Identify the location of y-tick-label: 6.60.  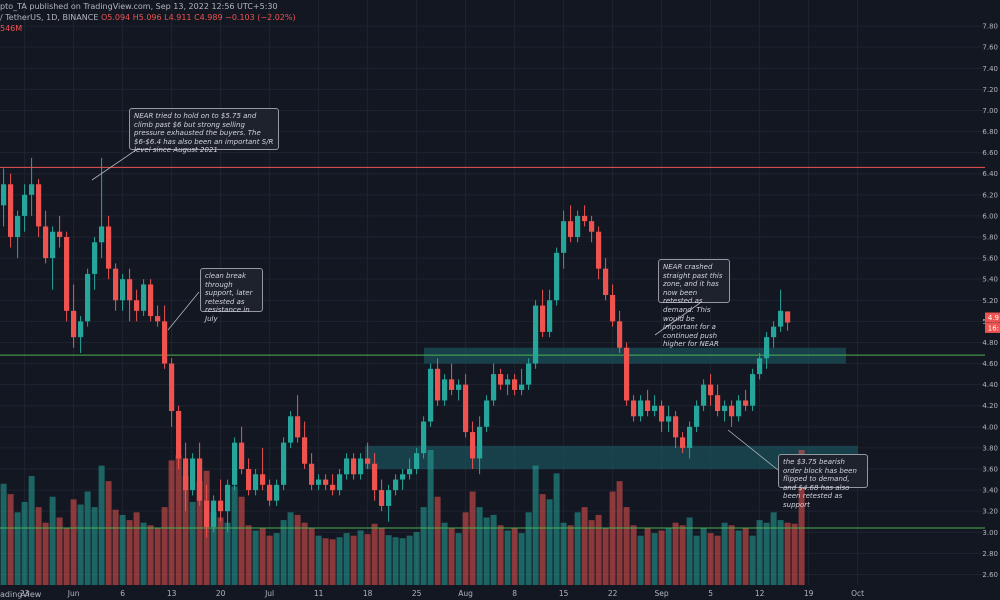
(990, 153).